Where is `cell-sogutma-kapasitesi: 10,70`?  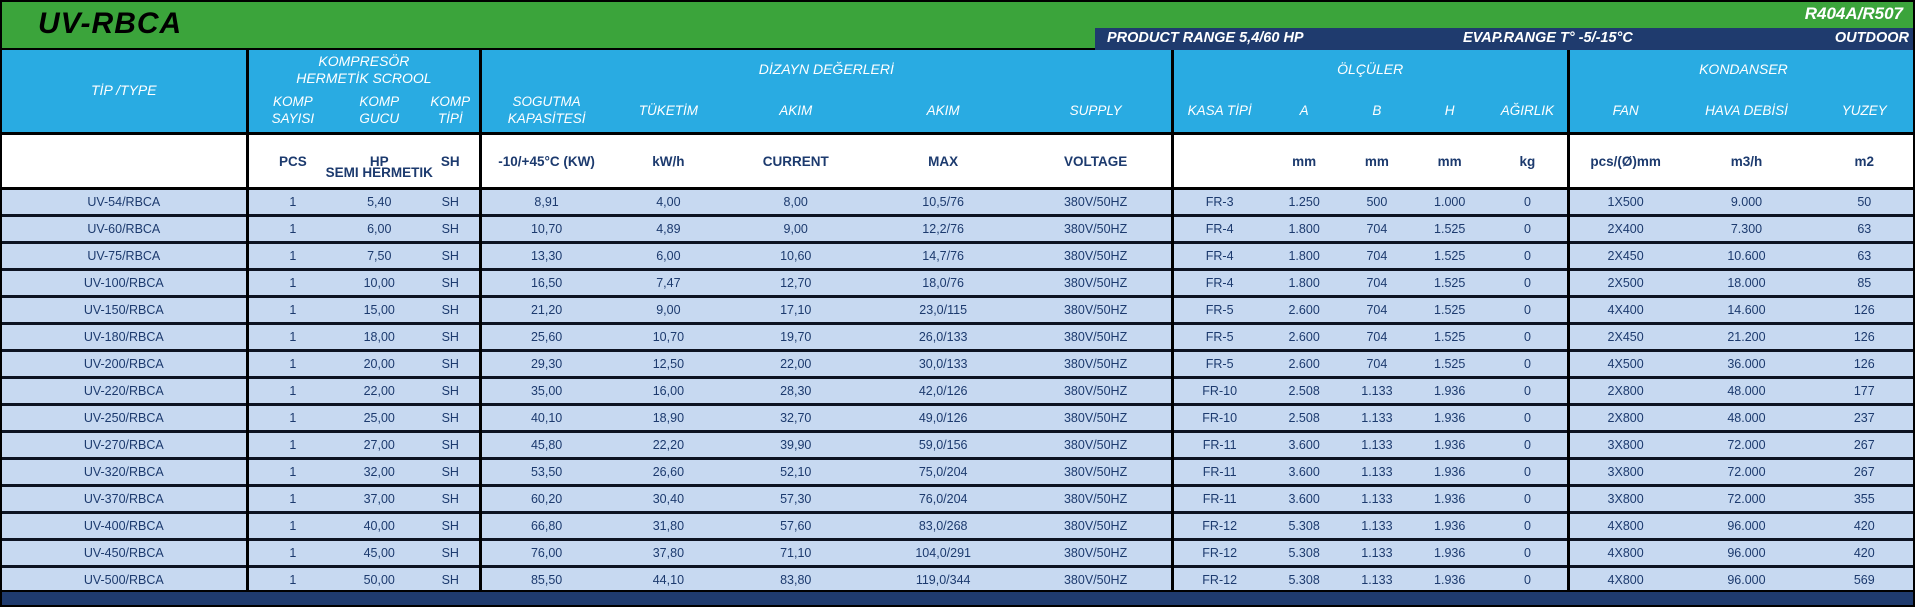
cell-sogutma-kapasitesi: 10,70 is located at coordinates (545, 228).